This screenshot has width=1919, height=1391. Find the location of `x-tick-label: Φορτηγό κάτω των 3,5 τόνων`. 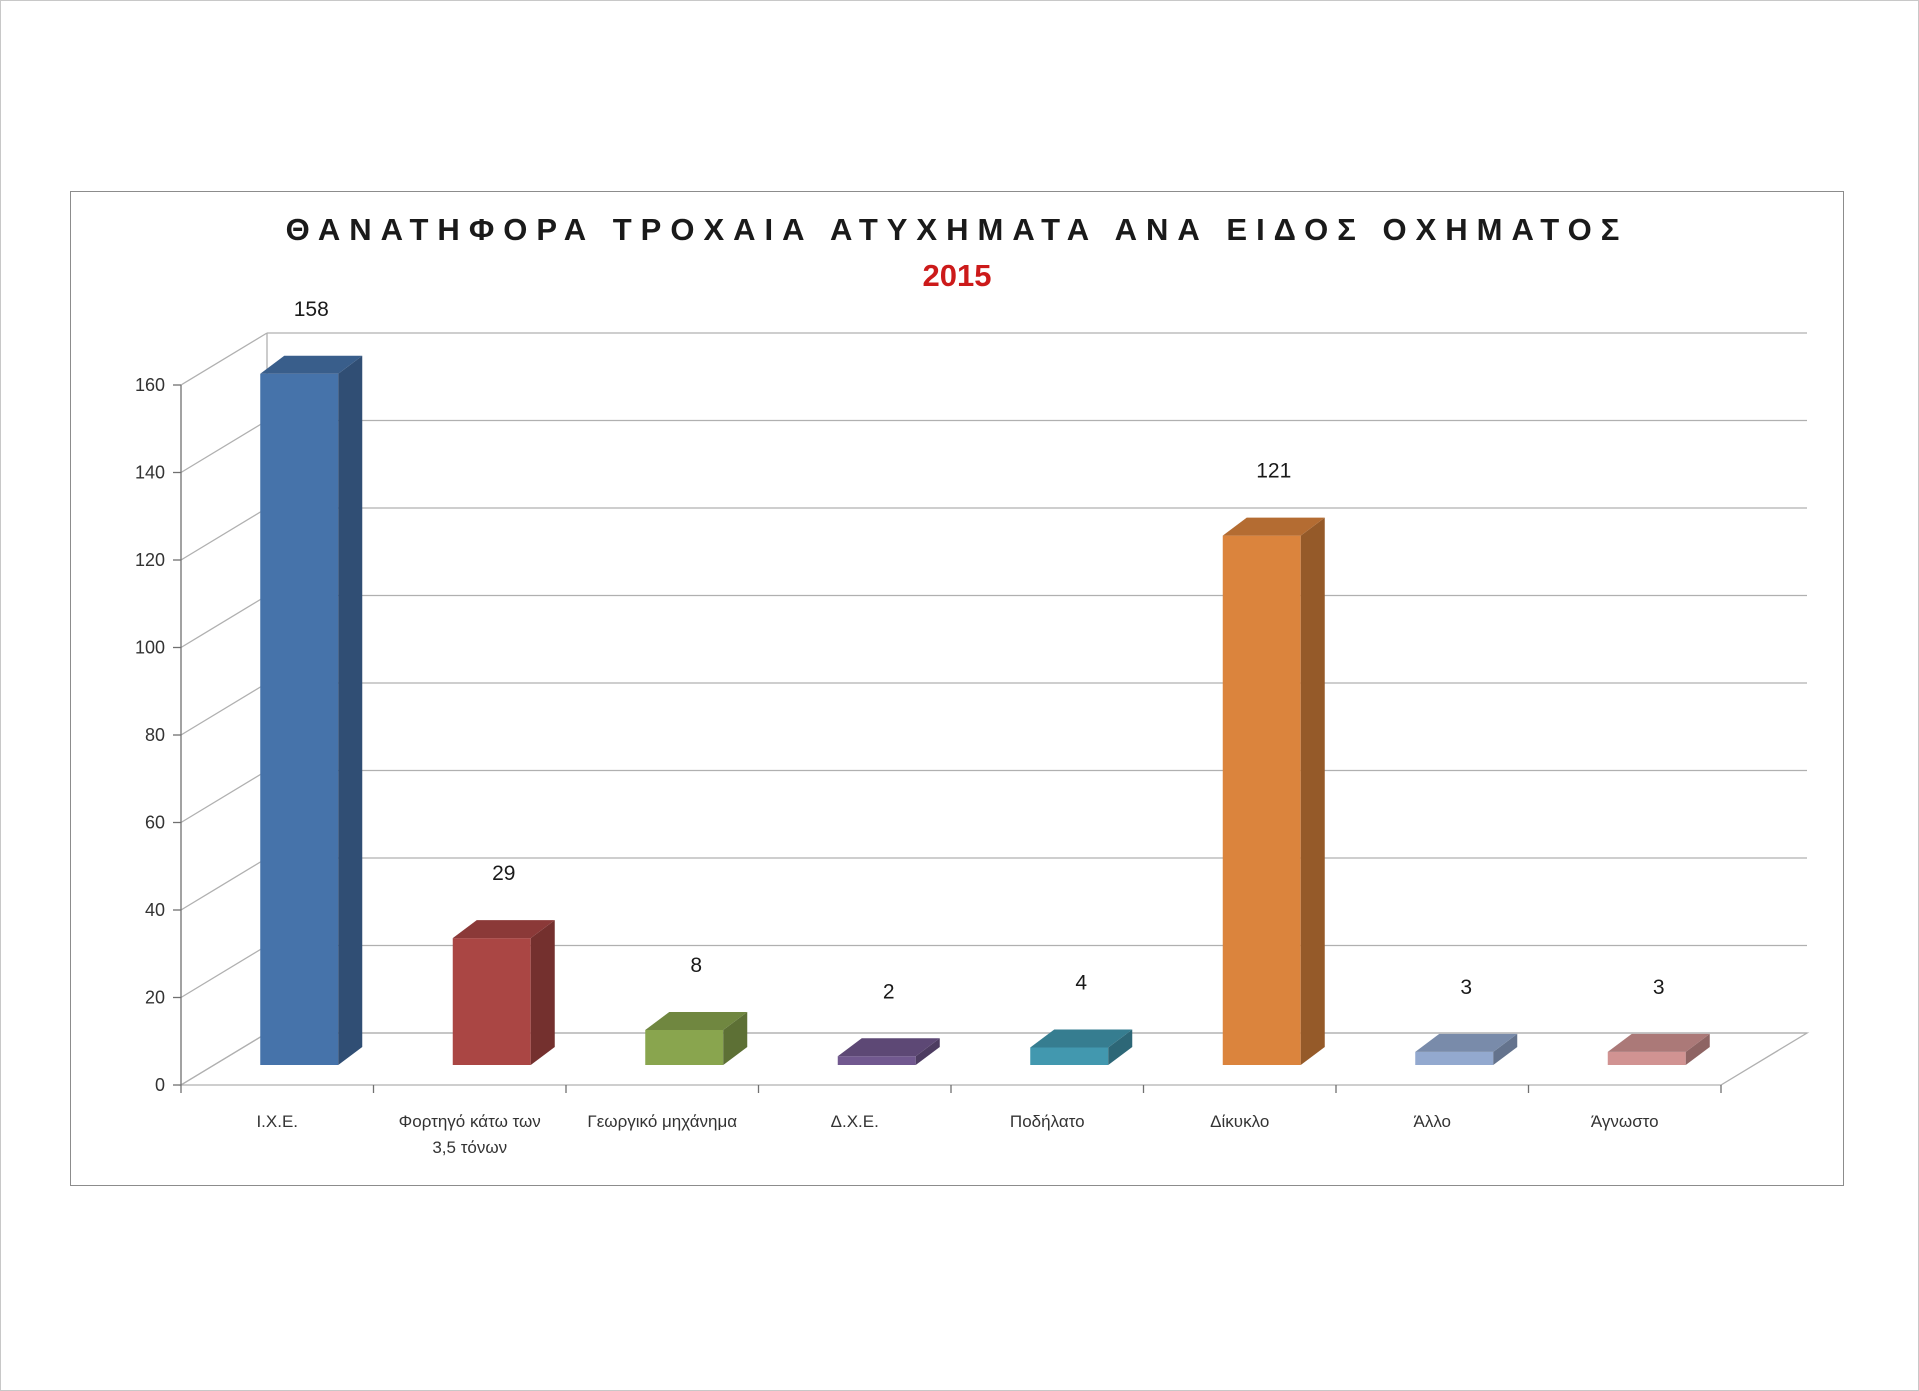

x-tick-label: Φορτηγό κάτω των 3,5 τόνων is located at coordinates (470, 1134).